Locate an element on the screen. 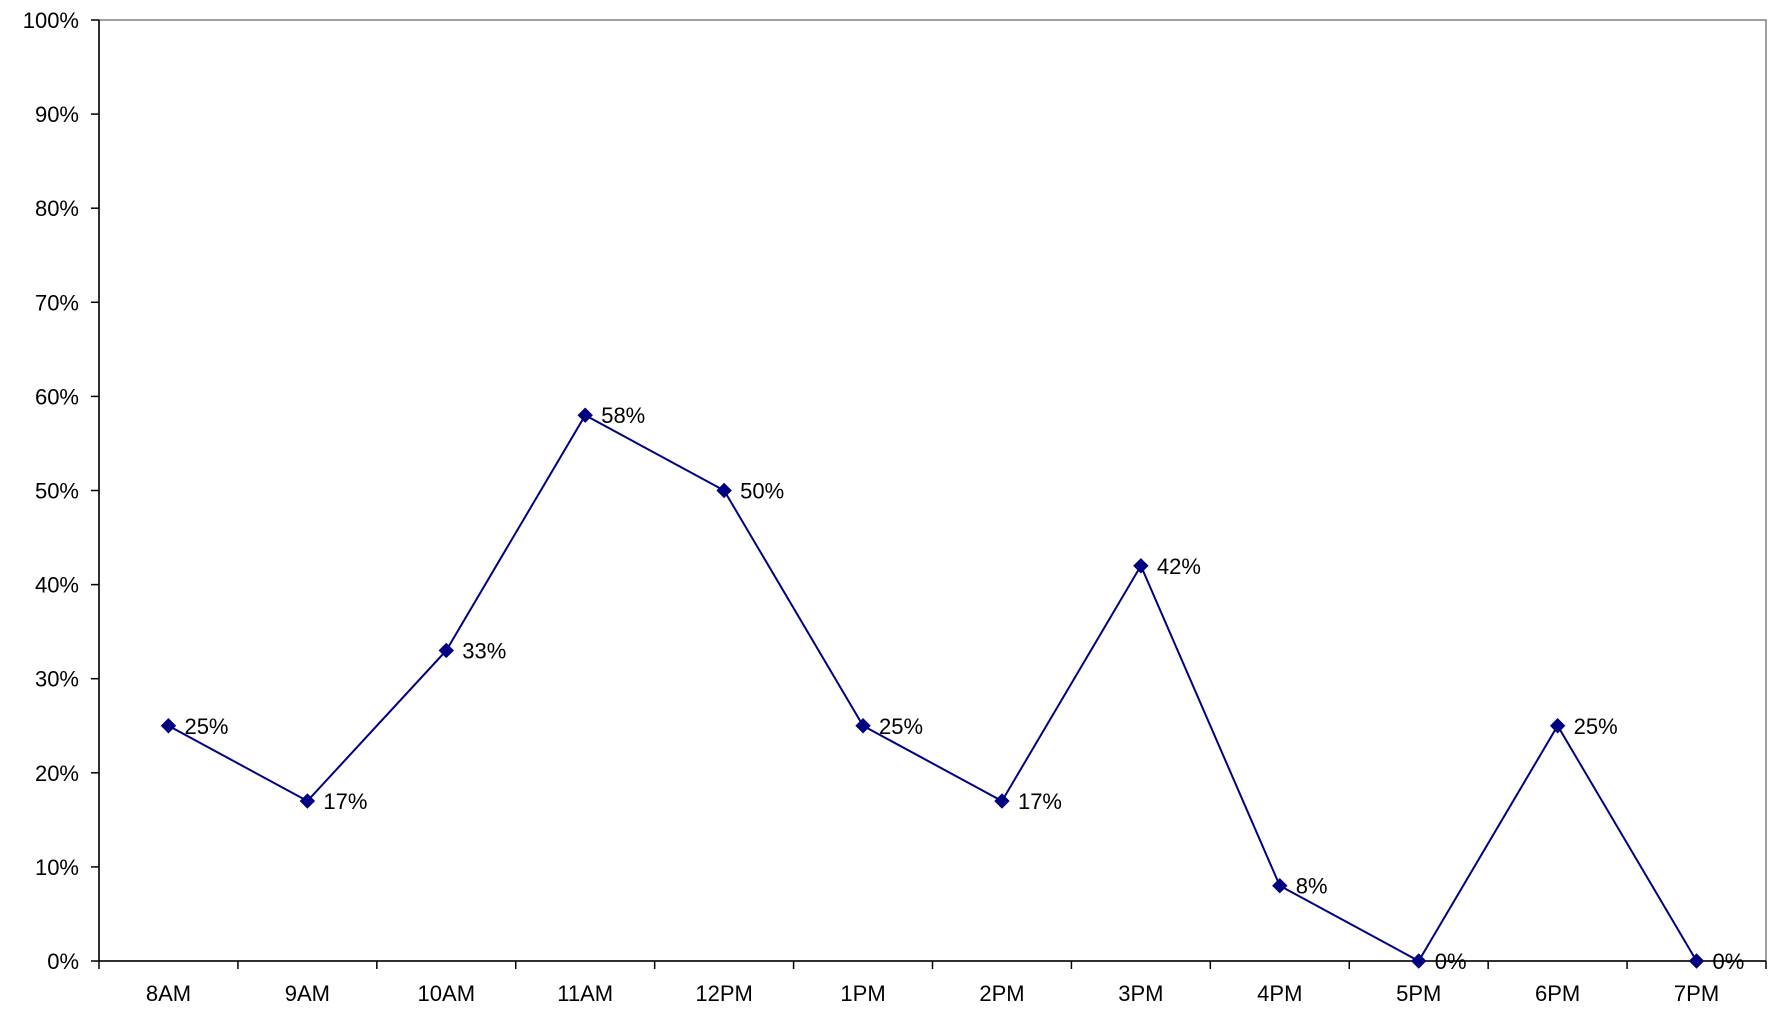  x-tick-label: 3PM is located at coordinates (1140, 993).